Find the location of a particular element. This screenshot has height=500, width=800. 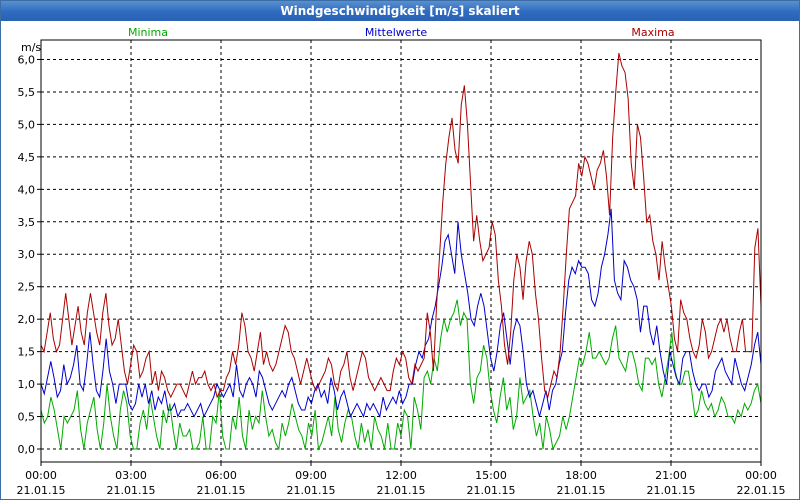

y-tick-label: 0,5 is located at coordinates (27, 417).